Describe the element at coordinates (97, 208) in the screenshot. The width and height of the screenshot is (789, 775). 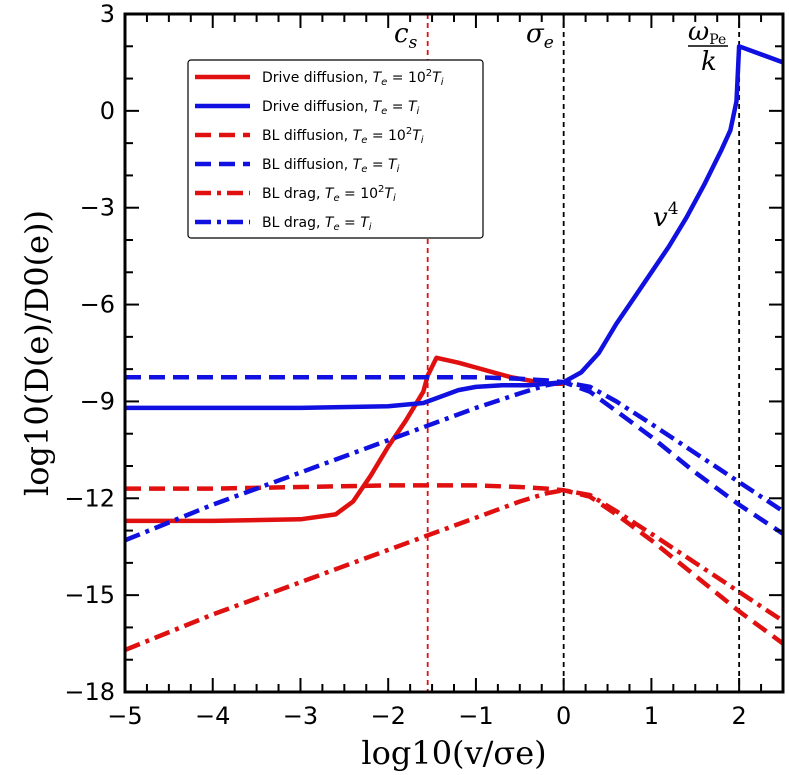
I see `y-tick-label: −3` at that location.